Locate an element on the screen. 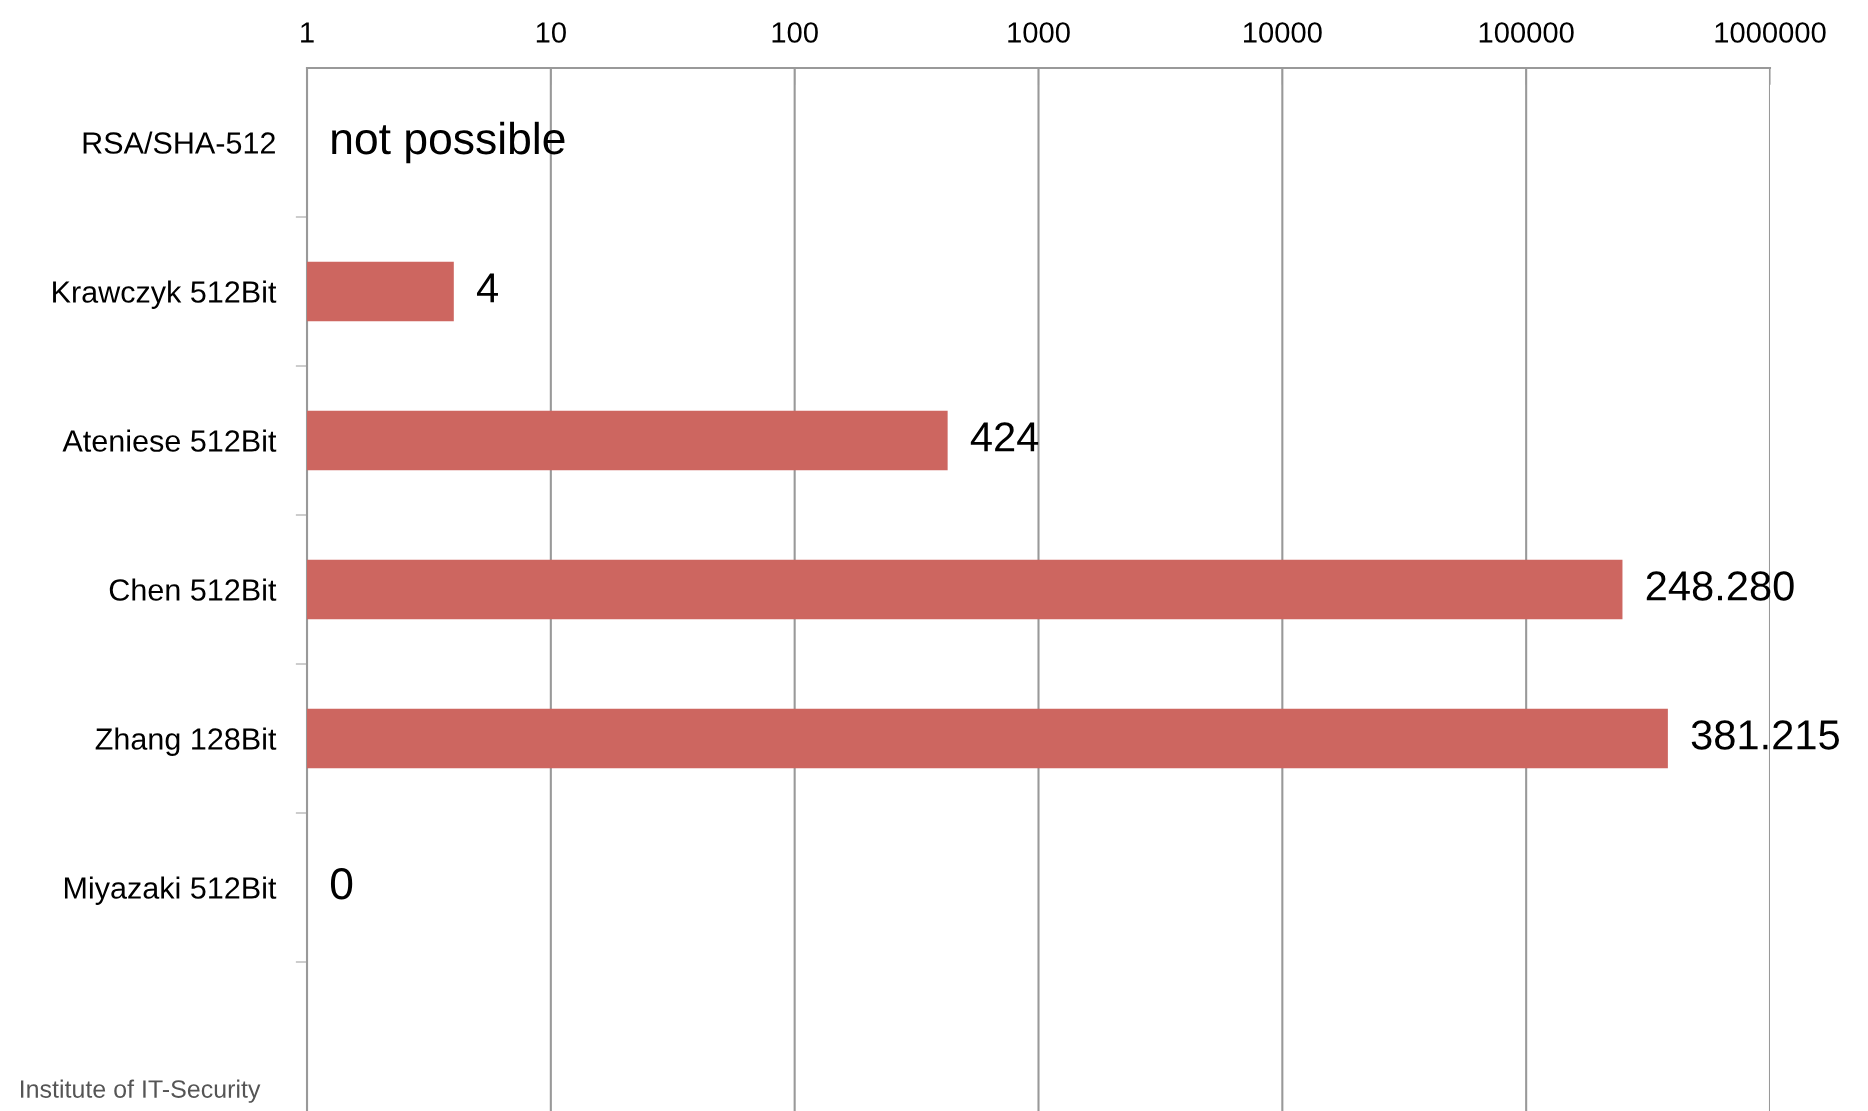 Image resolution: width=1868 pixels, height=1111 pixels. text: Institute of IT-Security is located at coordinates (140, 1091).